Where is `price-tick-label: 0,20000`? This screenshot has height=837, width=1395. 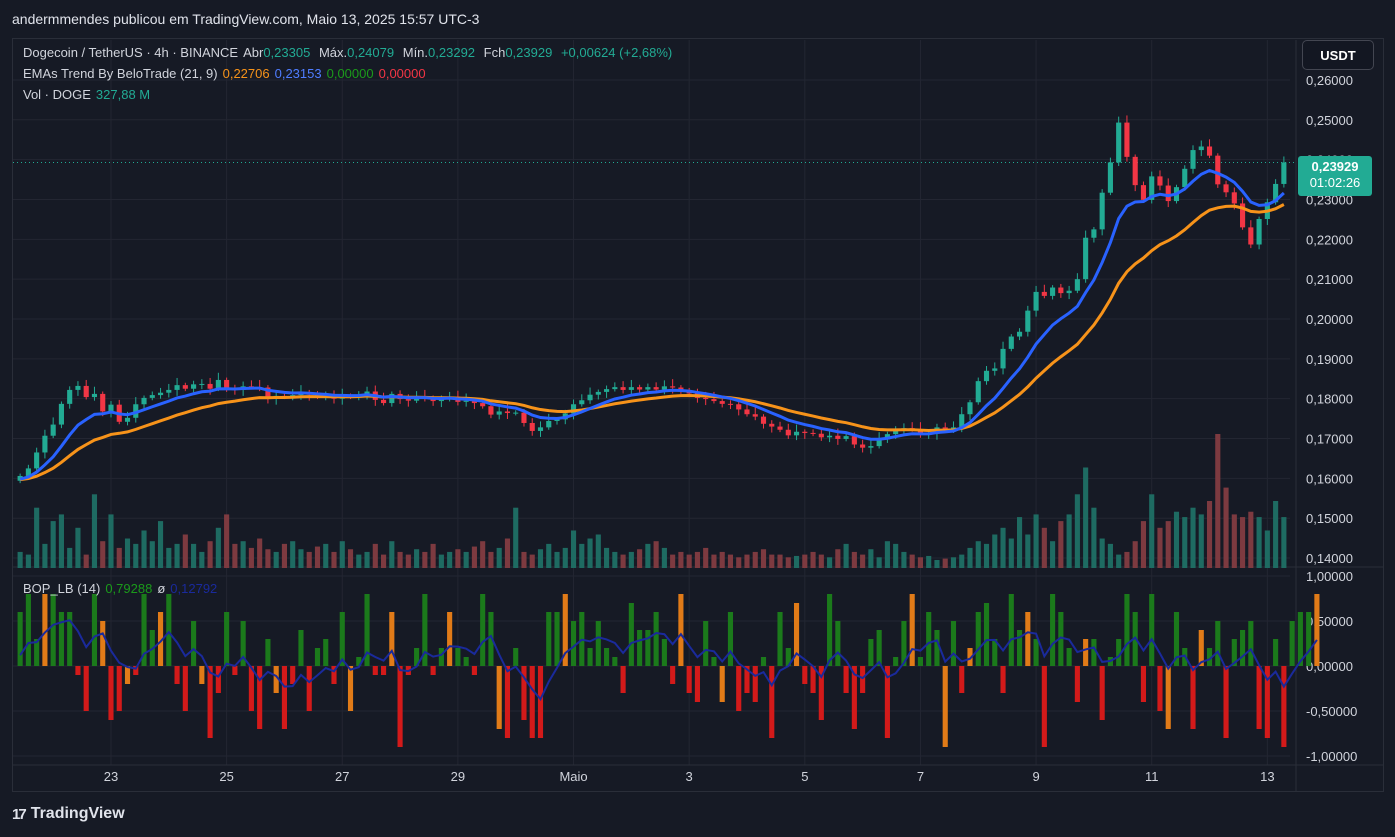
price-tick-label: 0,20000 is located at coordinates (1329, 319).